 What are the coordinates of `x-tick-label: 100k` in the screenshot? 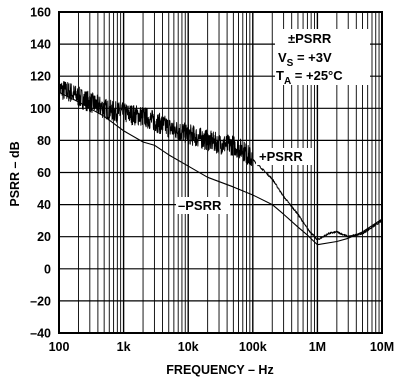 It's located at (253, 347).